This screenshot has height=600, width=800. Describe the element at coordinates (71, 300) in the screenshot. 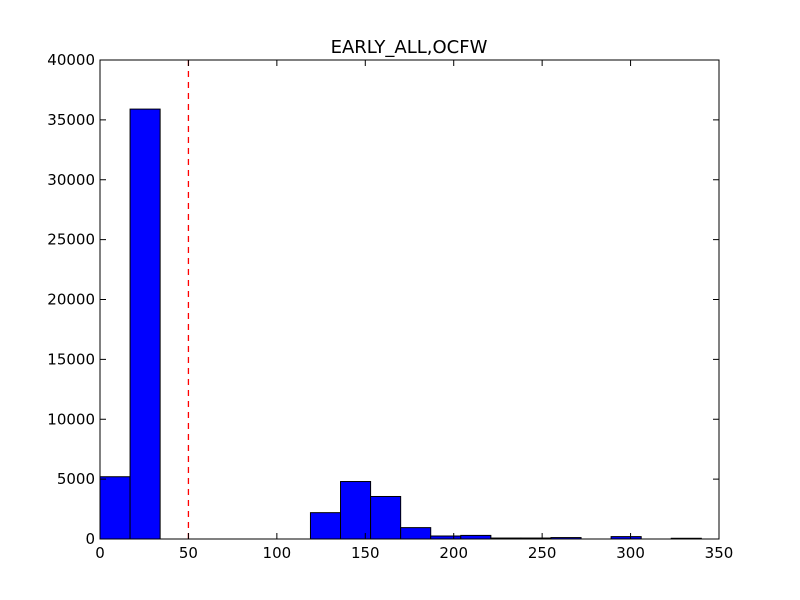

I see `y-tick-label: 20000` at that location.